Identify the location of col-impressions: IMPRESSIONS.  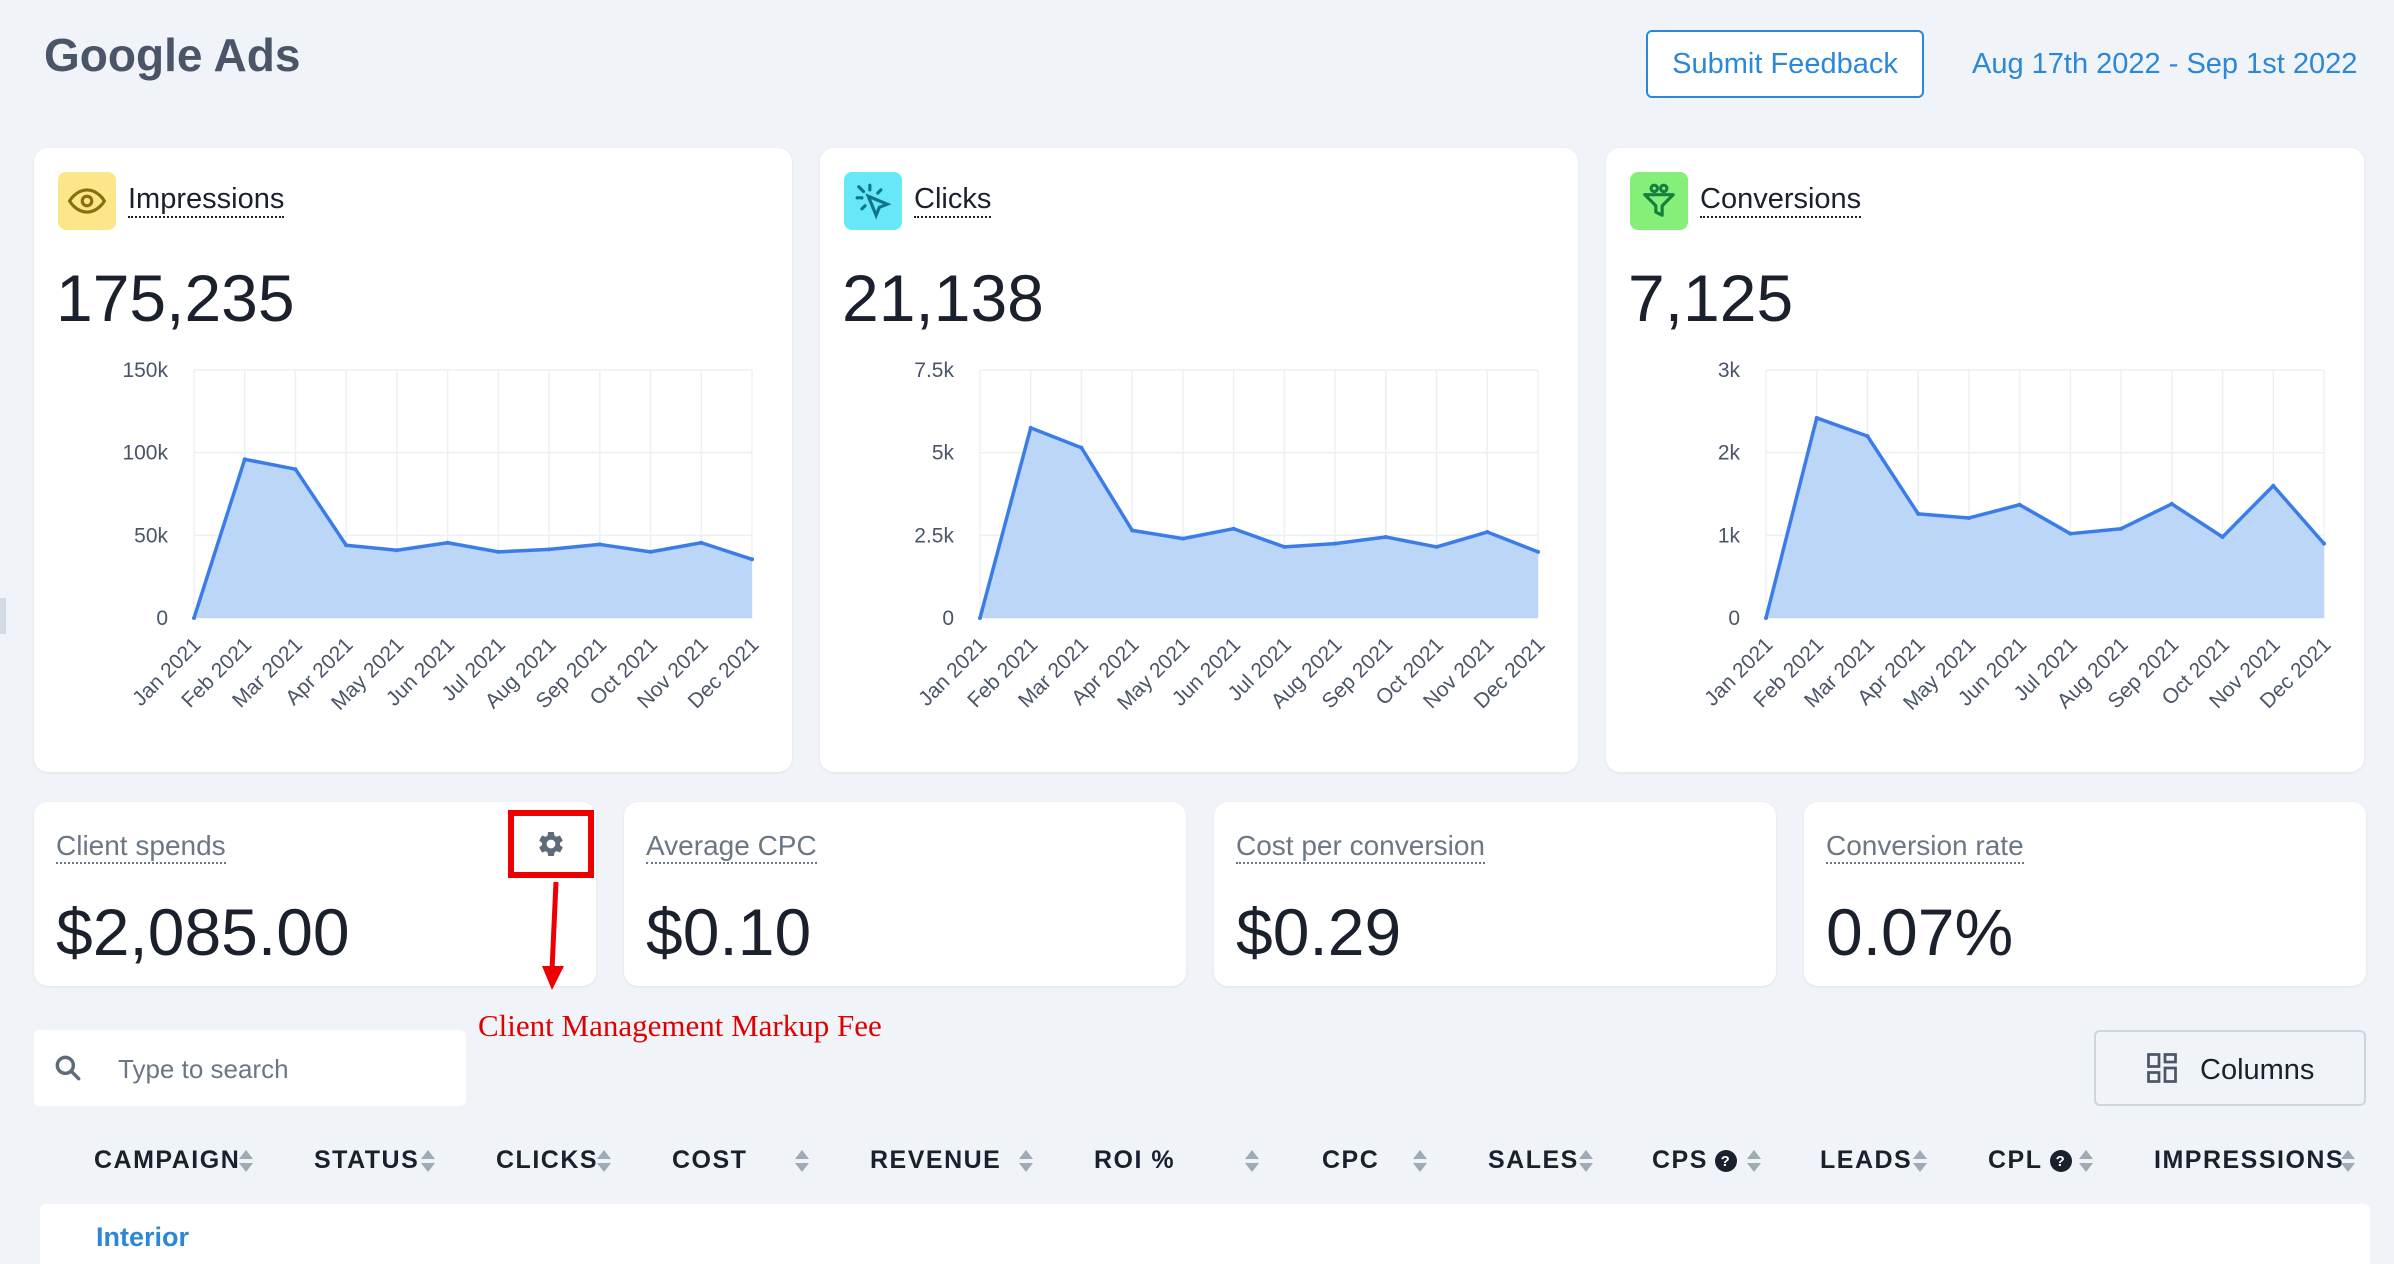
(2249, 1160).